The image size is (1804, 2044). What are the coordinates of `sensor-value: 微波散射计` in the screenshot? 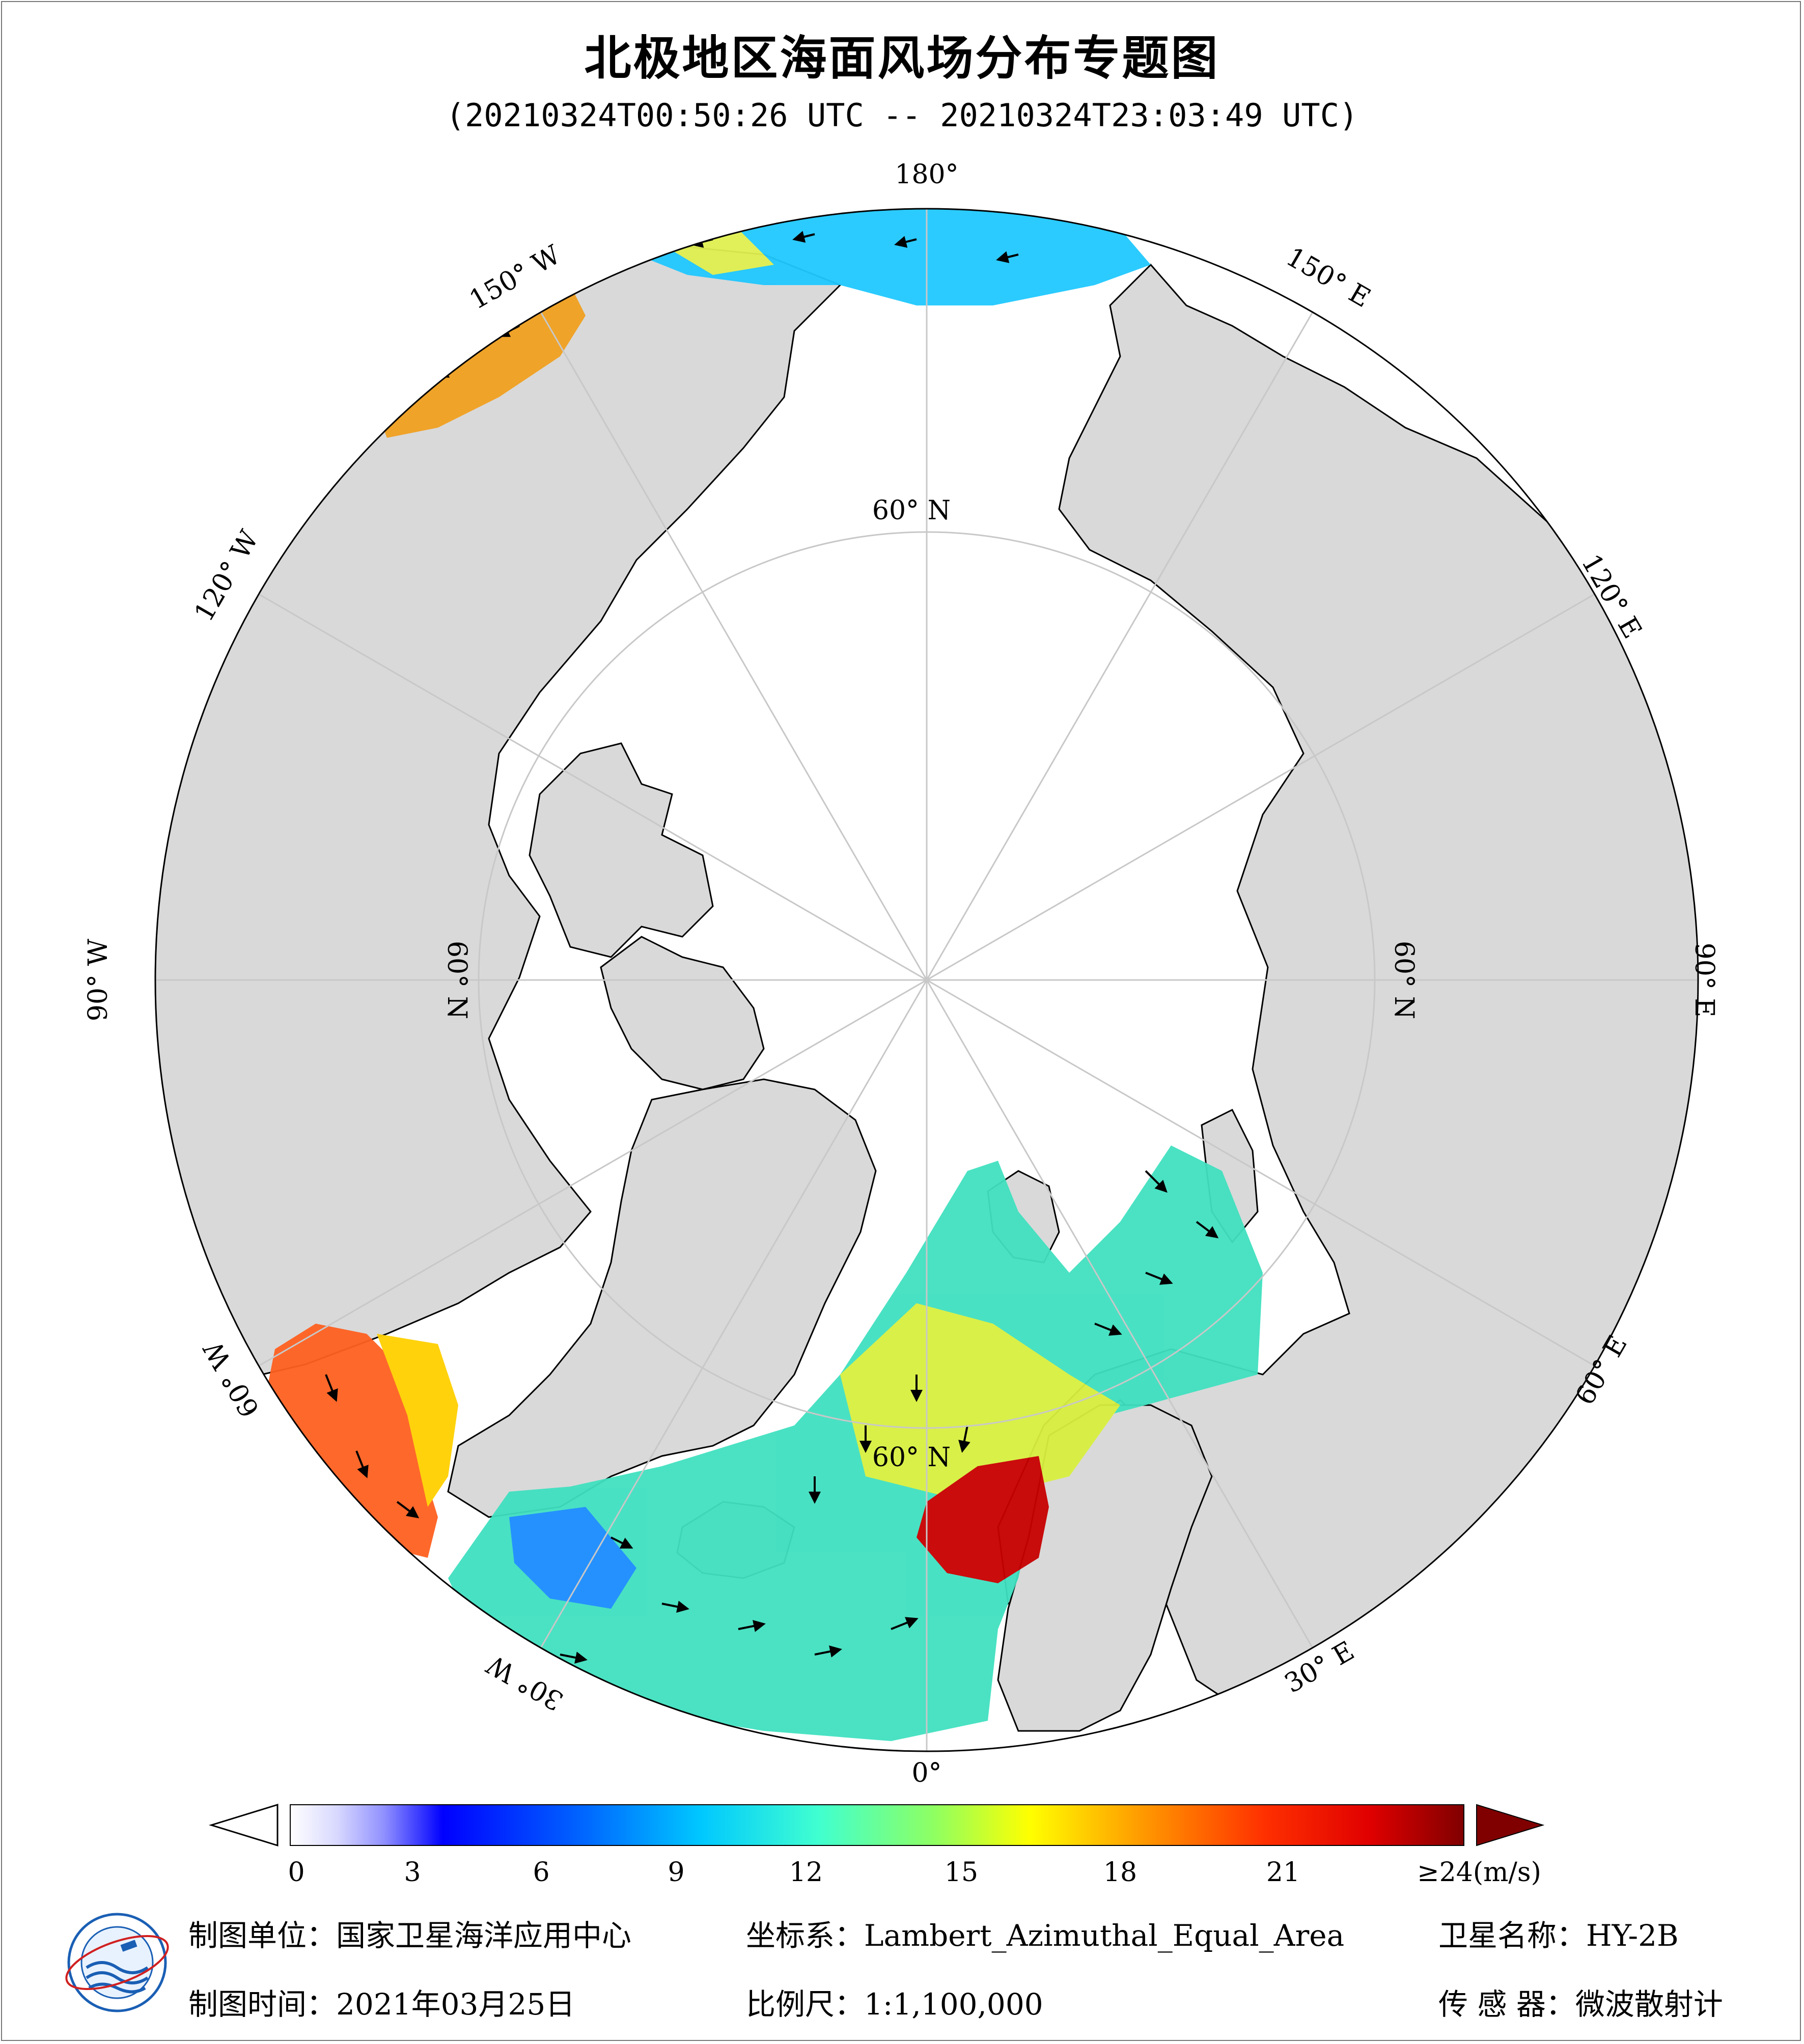 It's located at (1649, 2004).